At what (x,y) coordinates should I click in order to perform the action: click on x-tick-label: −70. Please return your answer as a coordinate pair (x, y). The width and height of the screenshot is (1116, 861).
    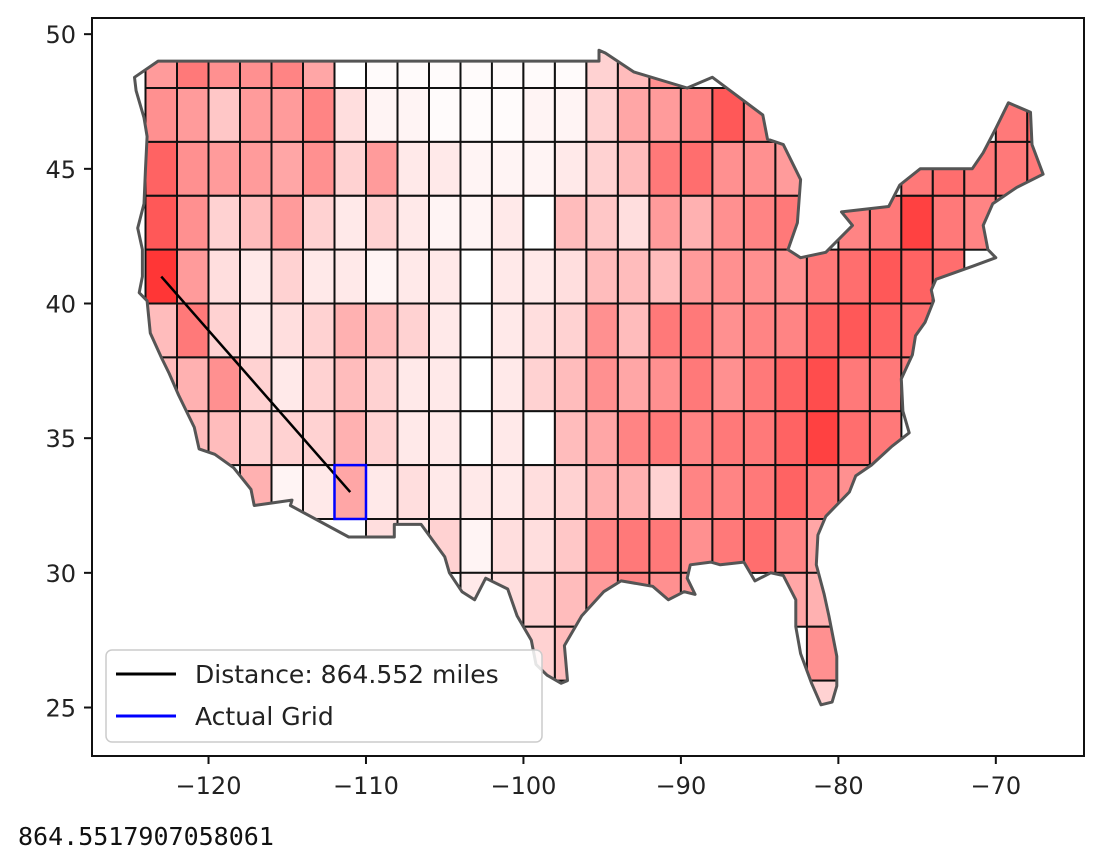
    Looking at the image, I should click on (995, 786).